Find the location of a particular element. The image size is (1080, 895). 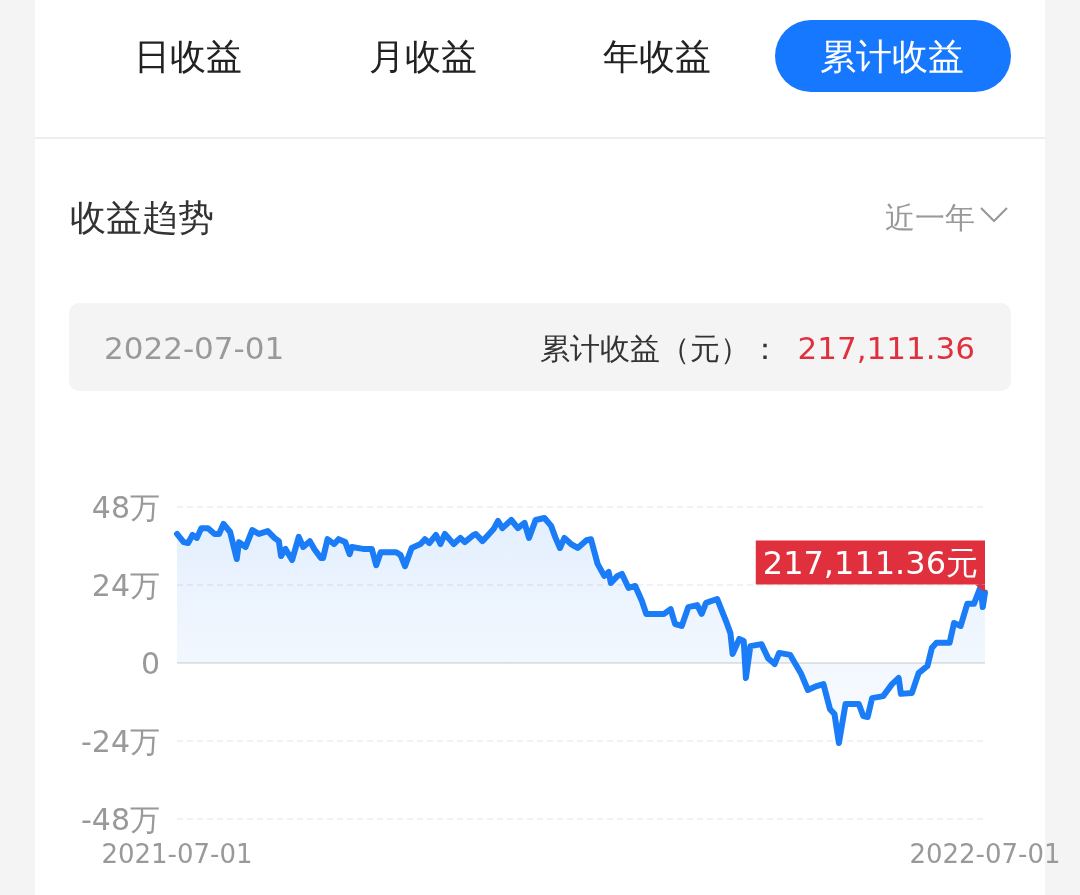

y-tick-label: 0 is located at coordinates (150, 663).